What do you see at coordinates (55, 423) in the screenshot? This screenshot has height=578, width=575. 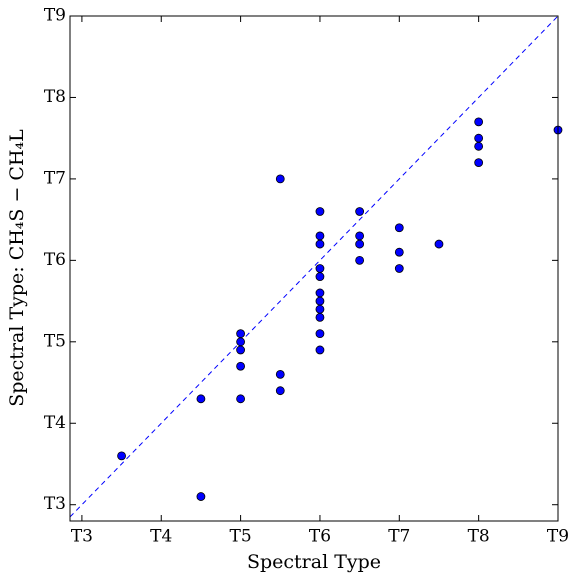 I see `y-tick-label: T4` at bounding box center [55, 423].